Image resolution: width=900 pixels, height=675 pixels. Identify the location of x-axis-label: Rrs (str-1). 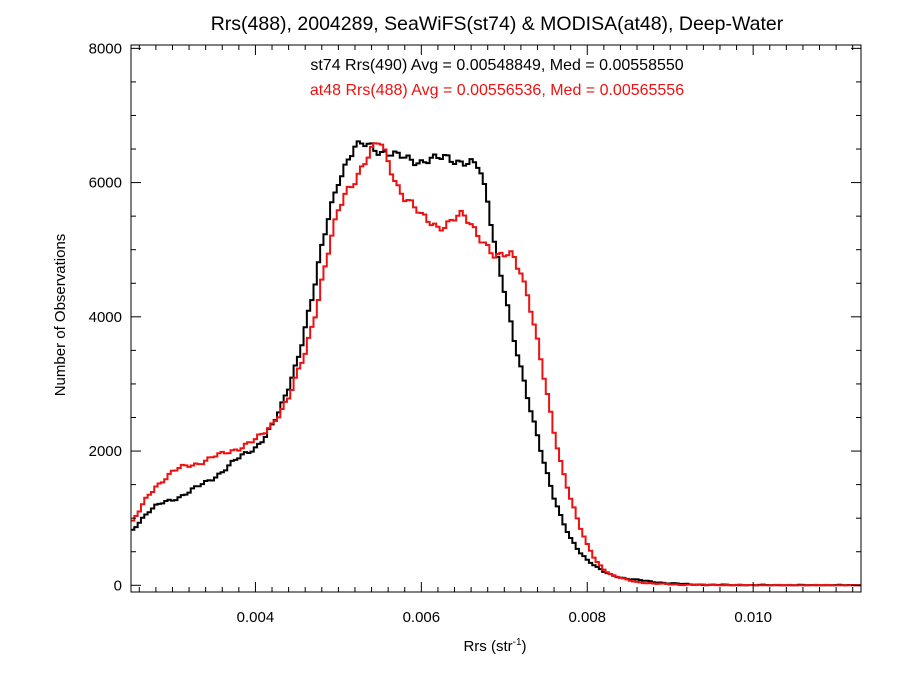
(494, 646).